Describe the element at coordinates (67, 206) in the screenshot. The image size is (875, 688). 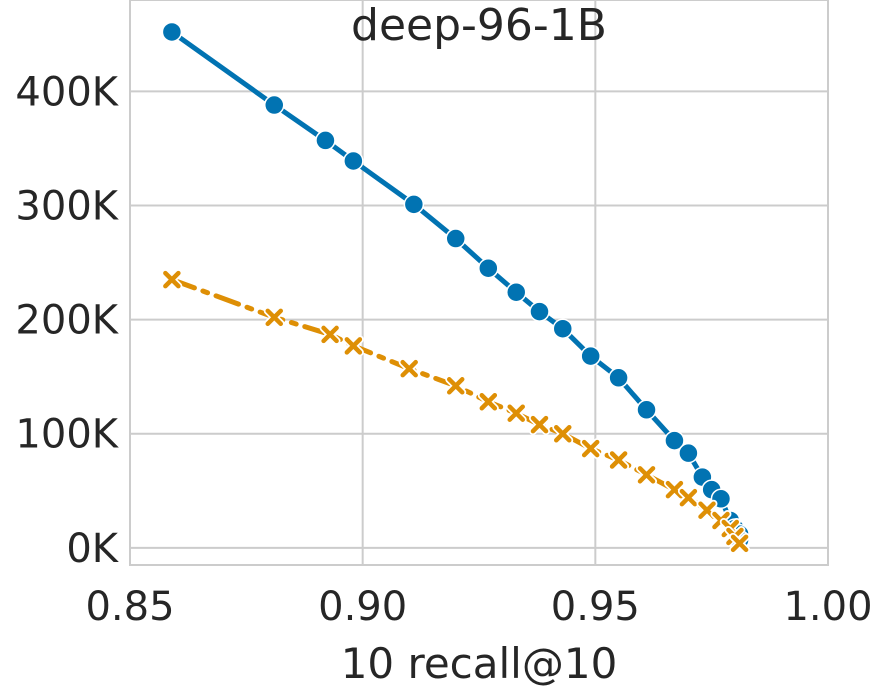
I see `y-tick-label: 300K` at that location.